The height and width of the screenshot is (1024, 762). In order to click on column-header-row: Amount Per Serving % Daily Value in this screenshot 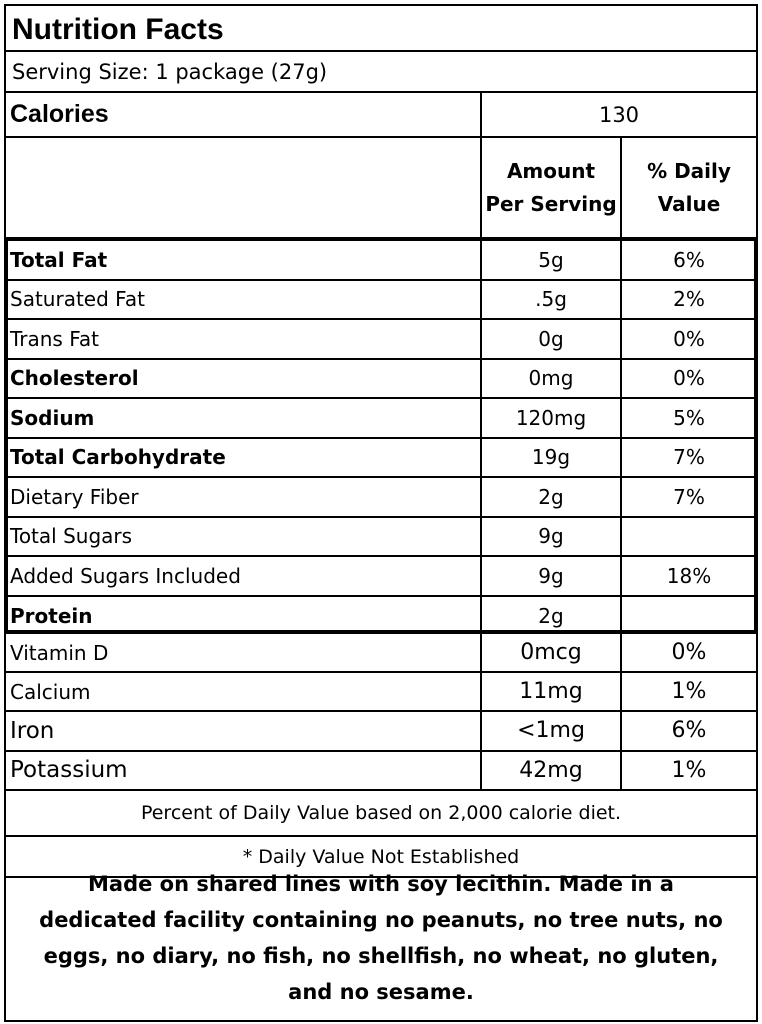, I will do `click(381, 188)`.